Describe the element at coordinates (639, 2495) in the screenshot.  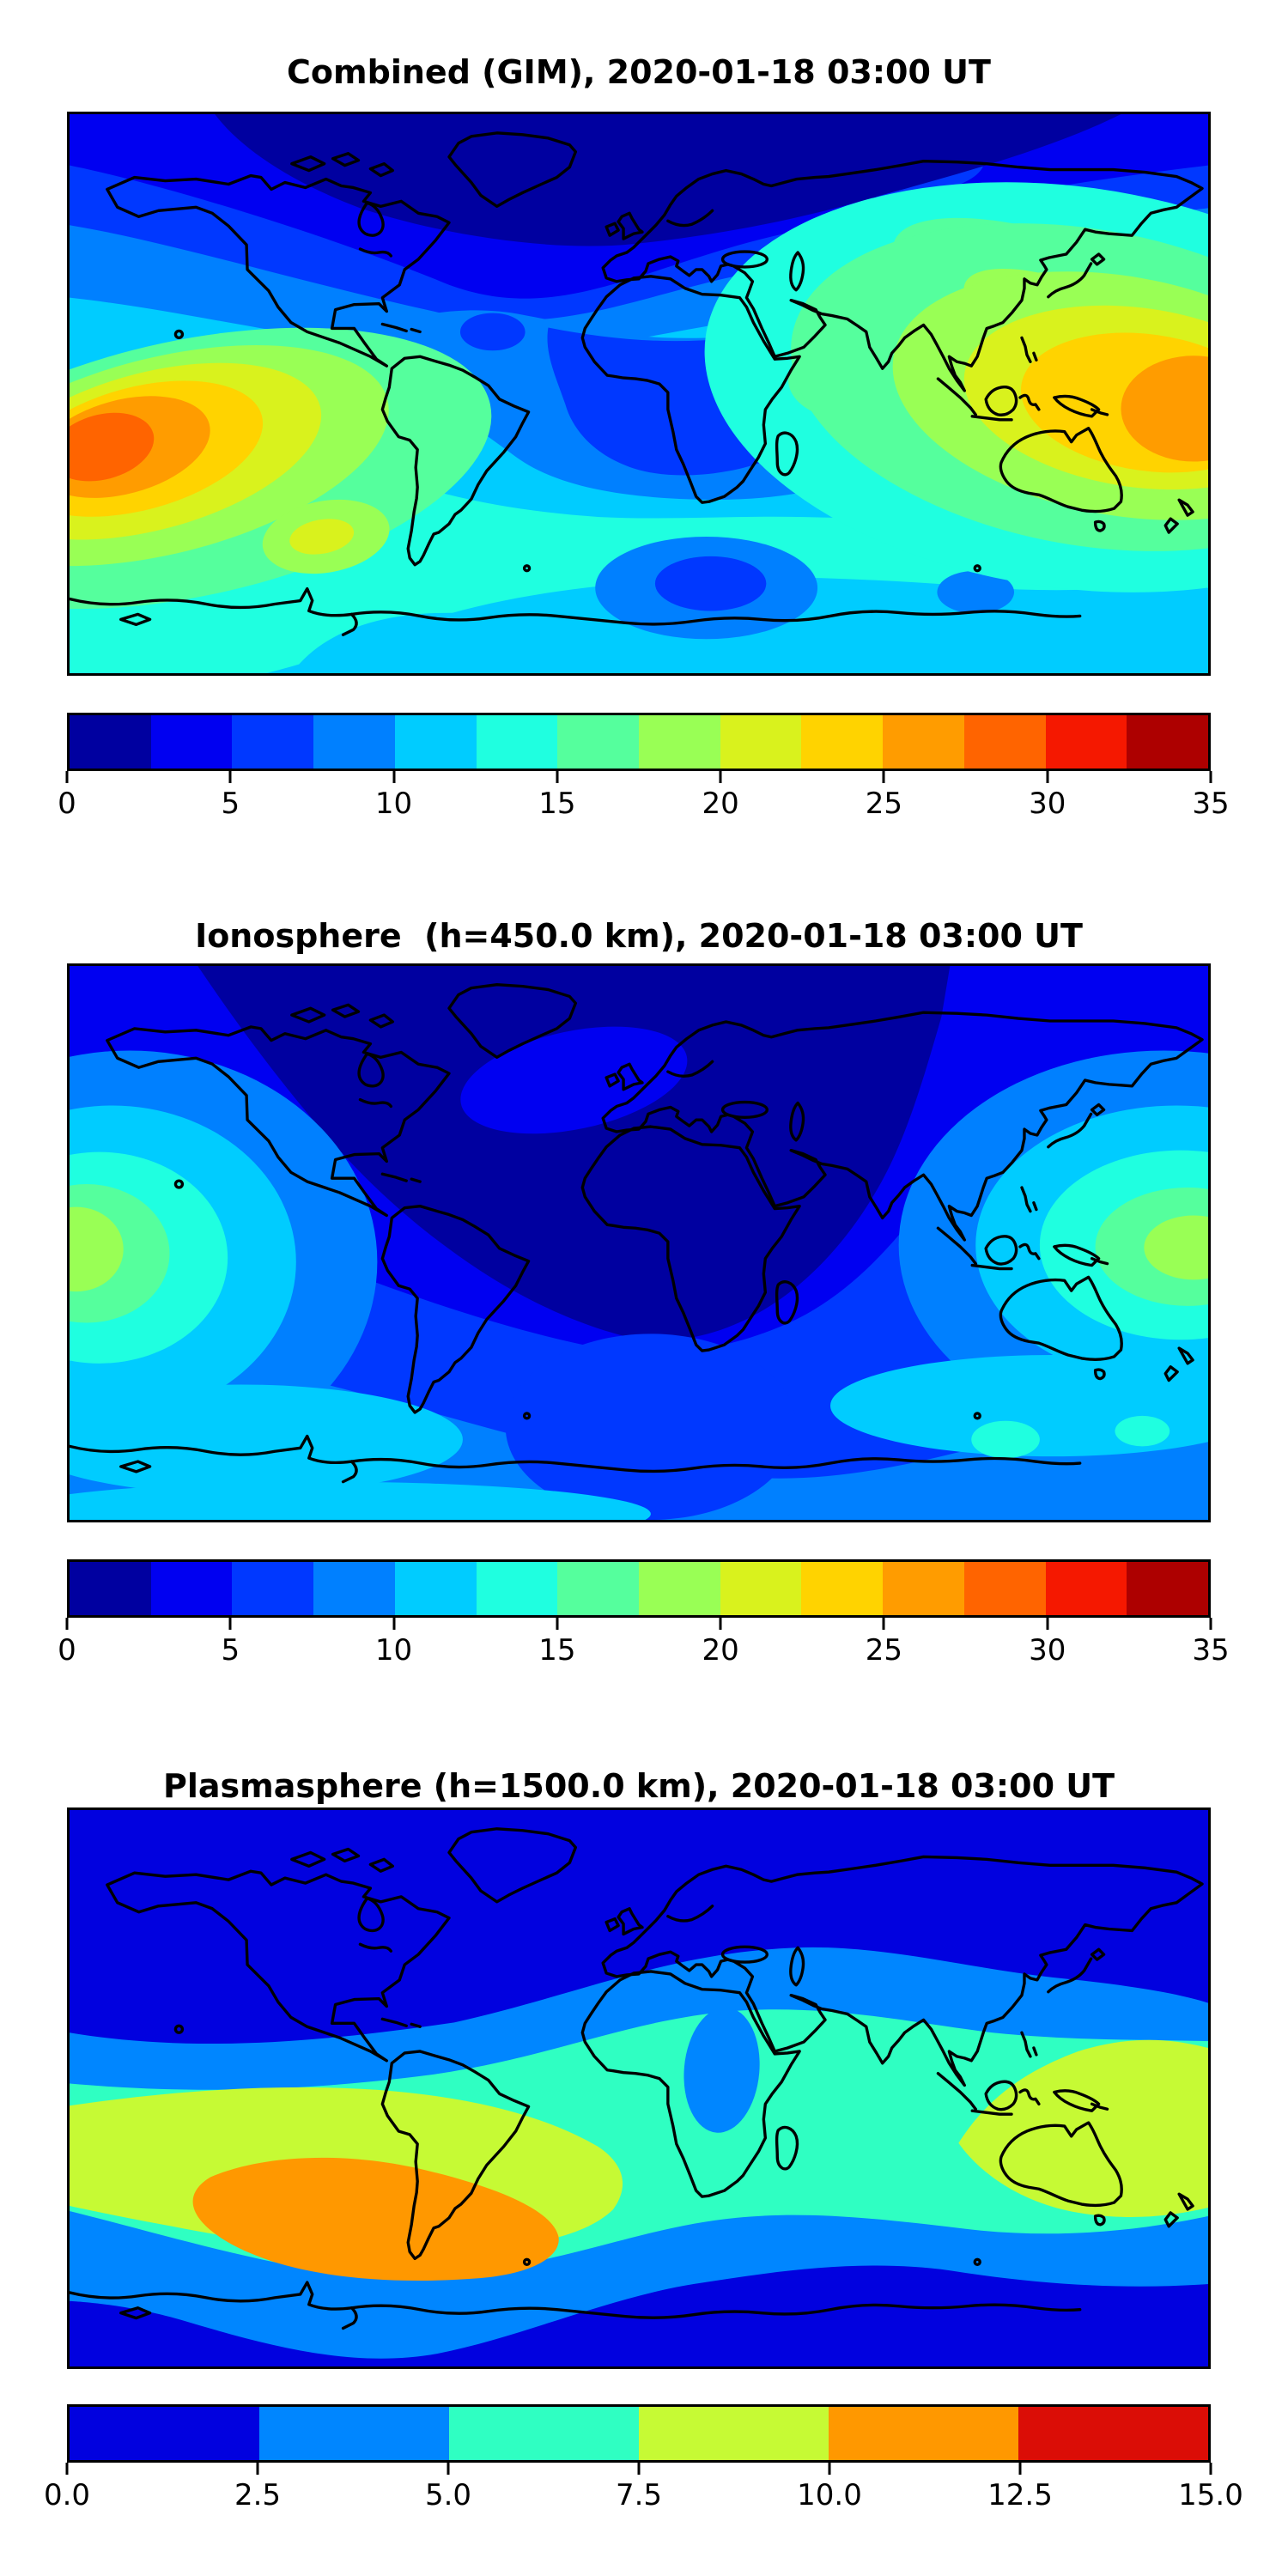
I see `colorbar-tick-label: 7.5` at that location.